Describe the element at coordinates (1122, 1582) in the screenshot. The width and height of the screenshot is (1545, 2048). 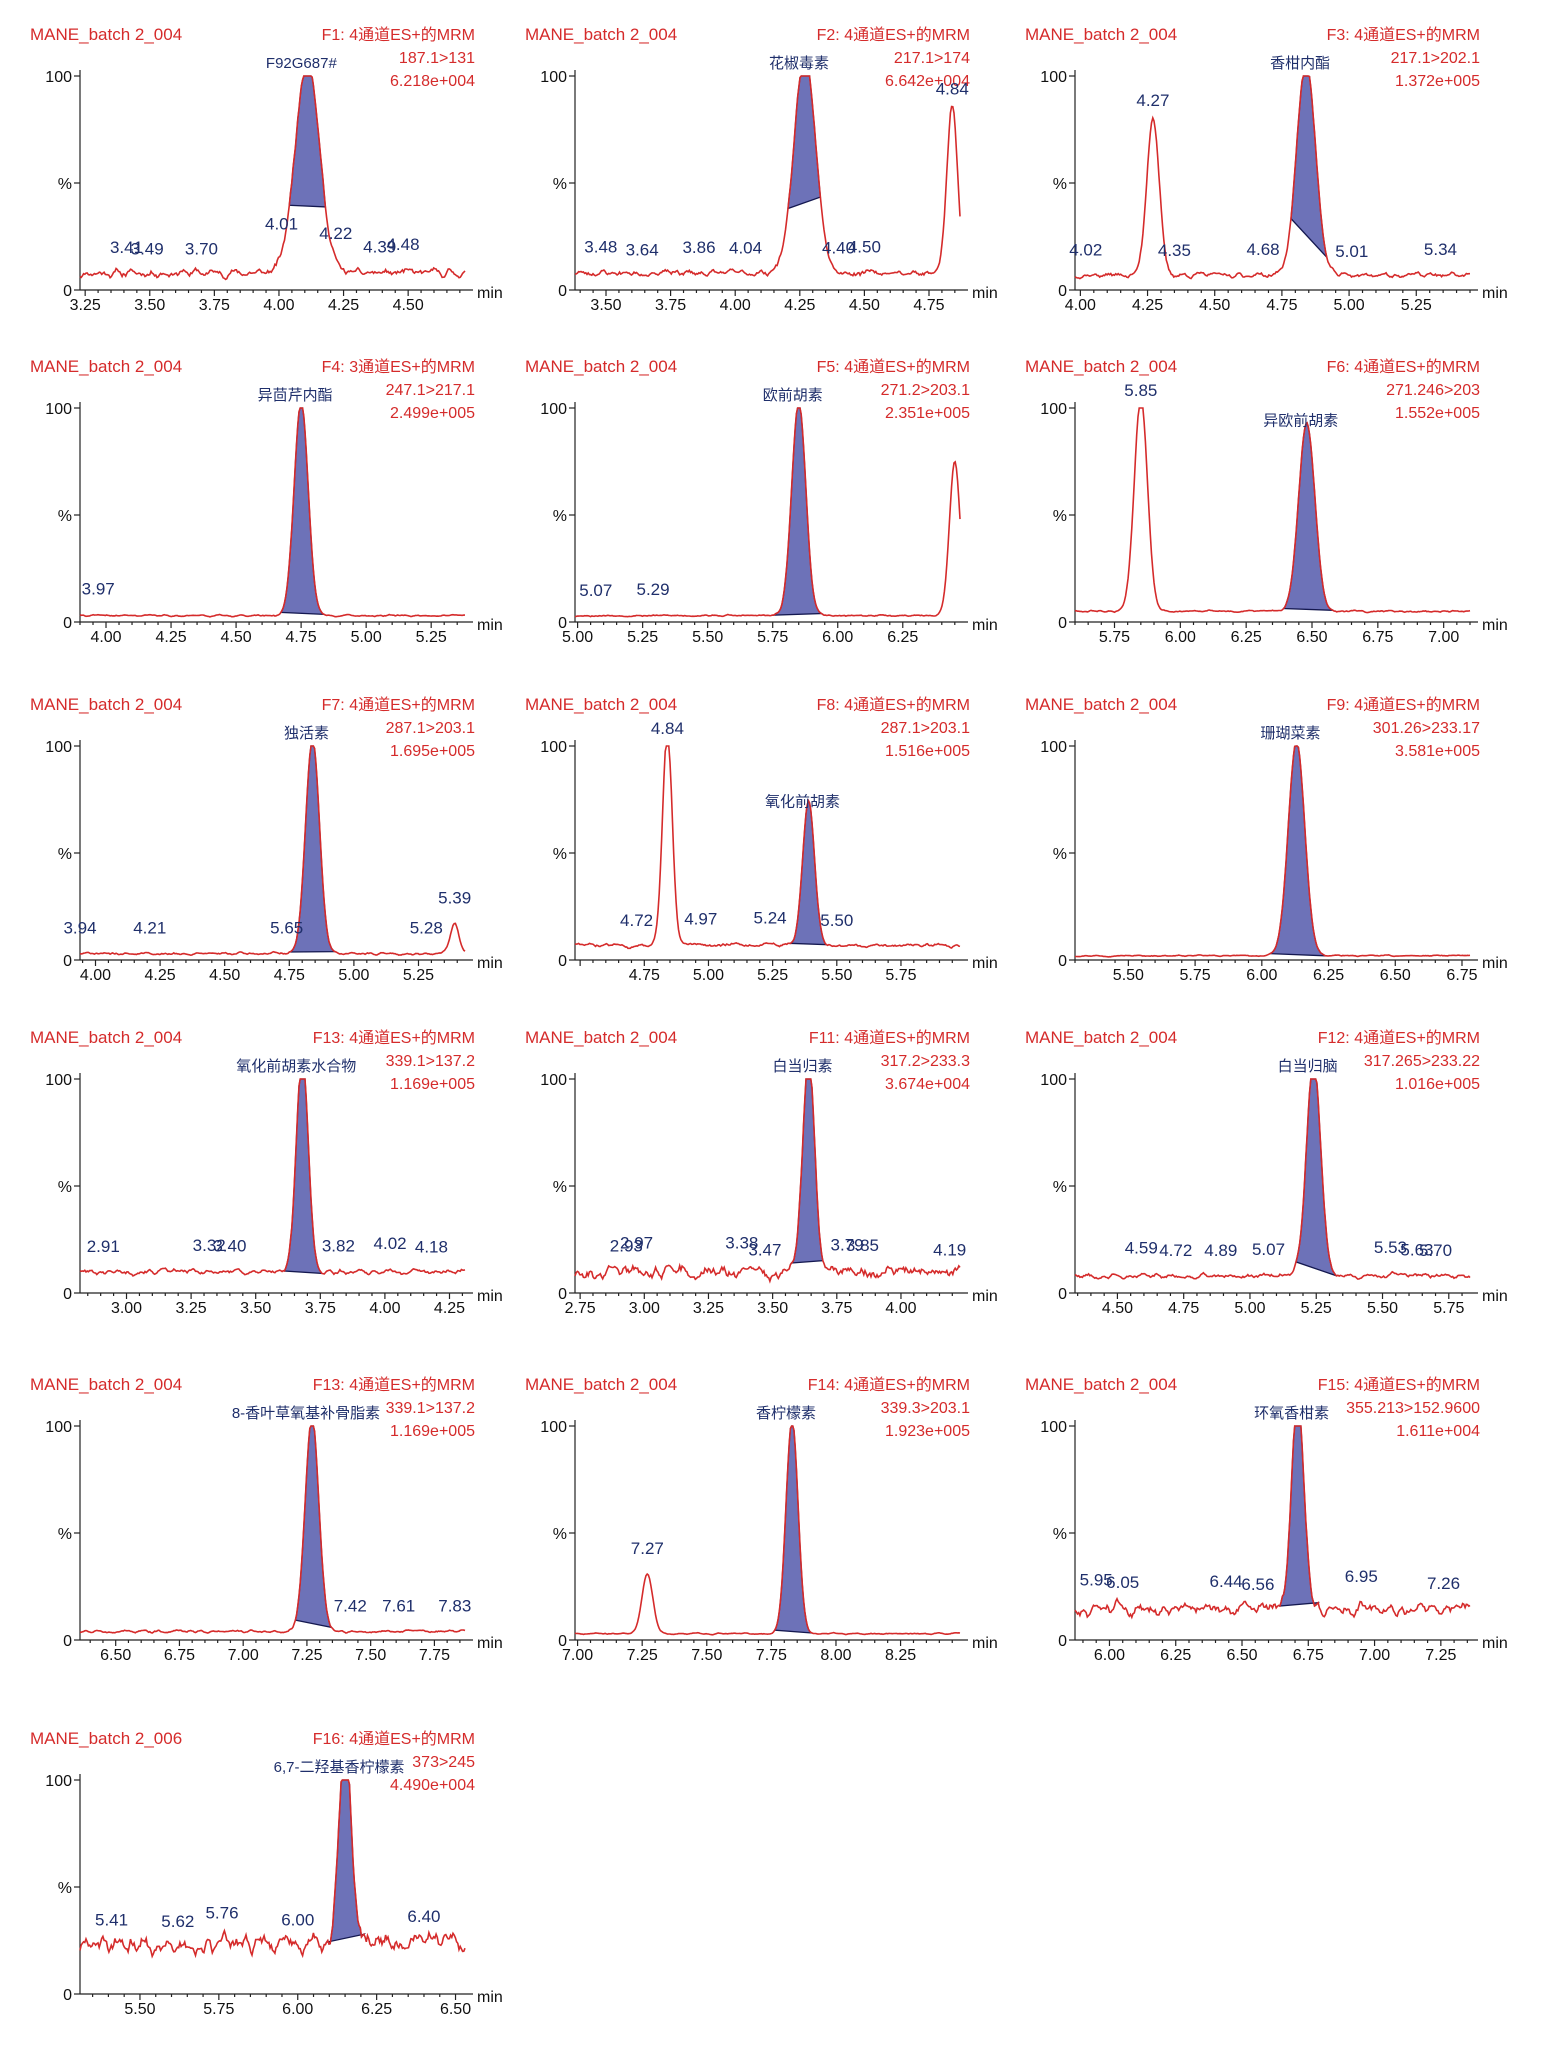
I see `peak-rt-label: 6.05` at that location.